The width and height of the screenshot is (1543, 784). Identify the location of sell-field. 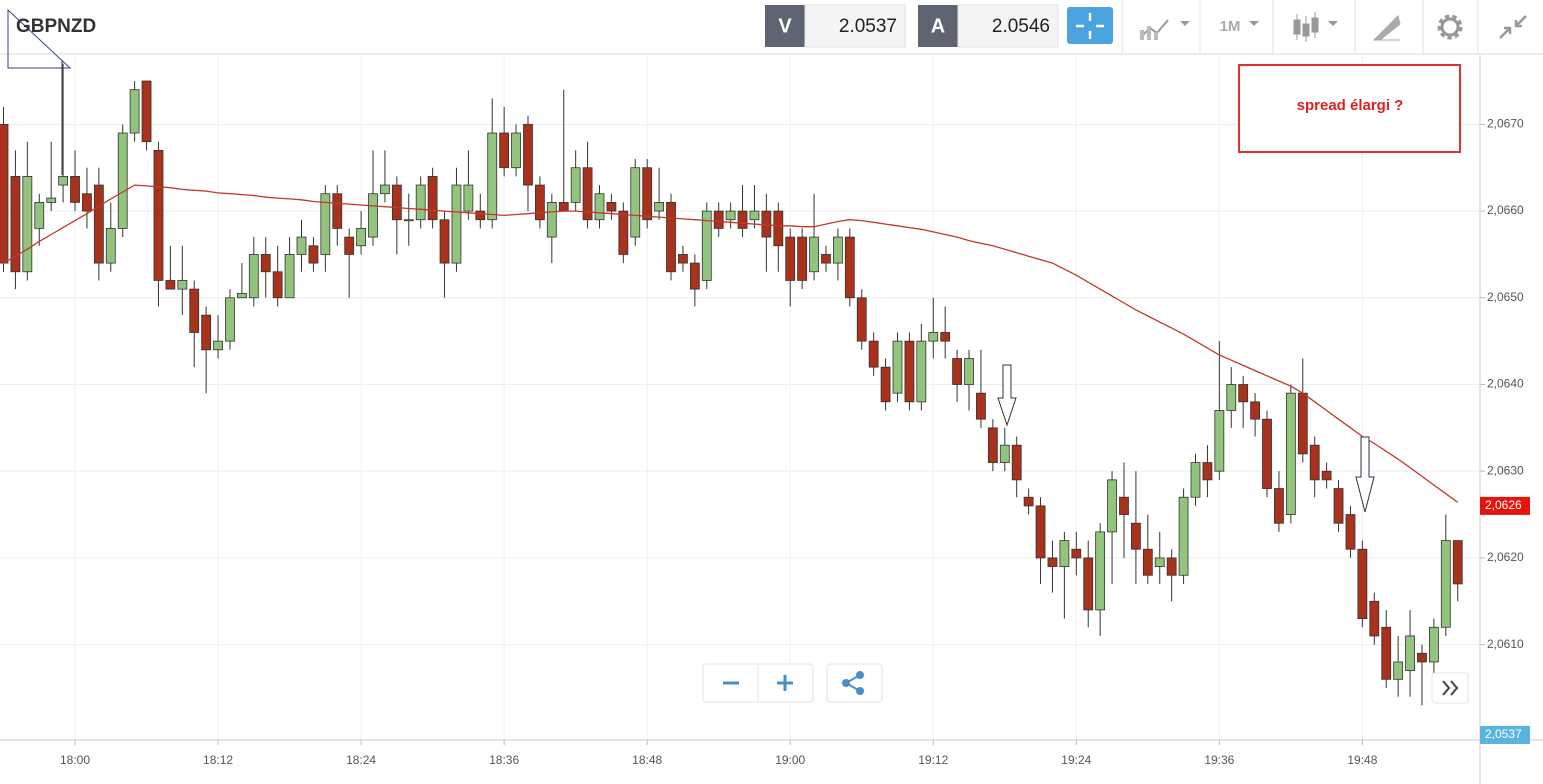
(855, 26).